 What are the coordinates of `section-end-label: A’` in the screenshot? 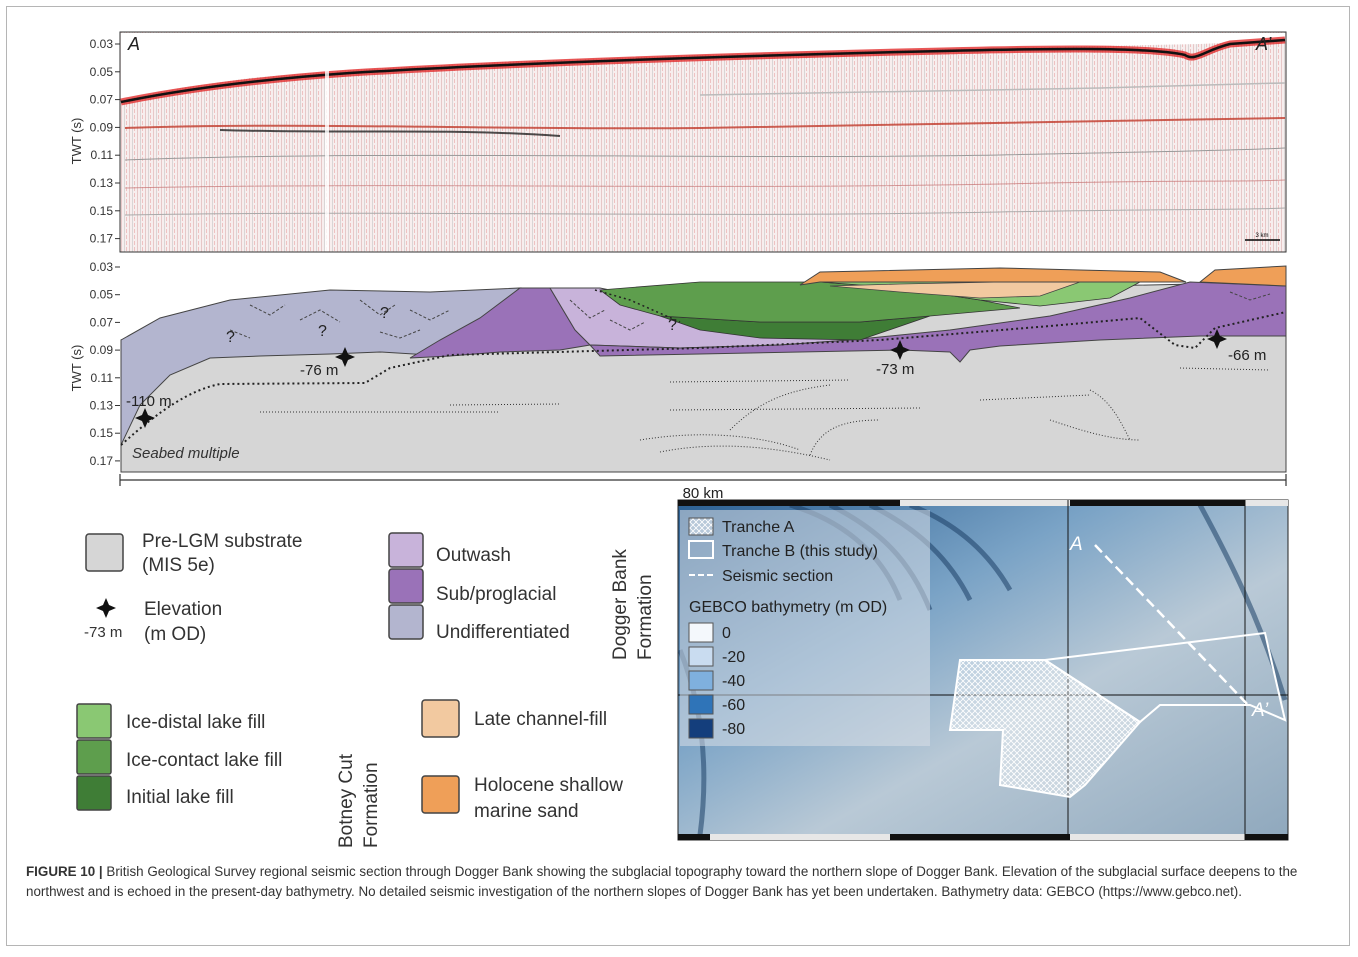 It's located at (1263, 44).